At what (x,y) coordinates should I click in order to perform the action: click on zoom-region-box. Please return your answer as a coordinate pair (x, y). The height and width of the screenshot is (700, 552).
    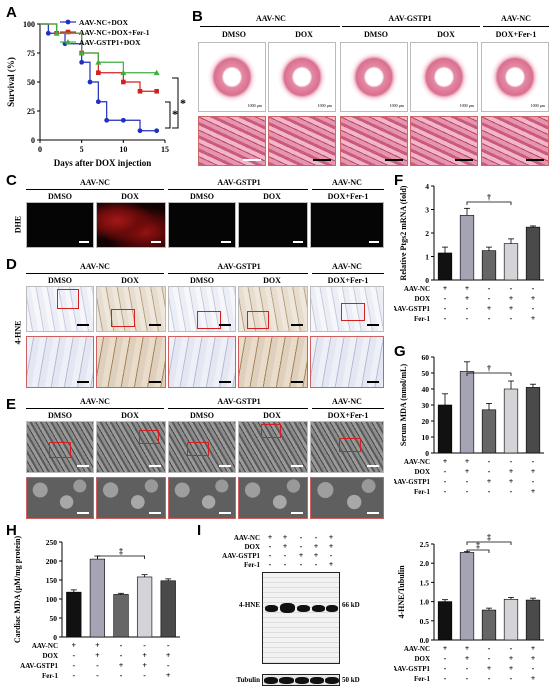
    Looking at the image, I should click on (353, 312).